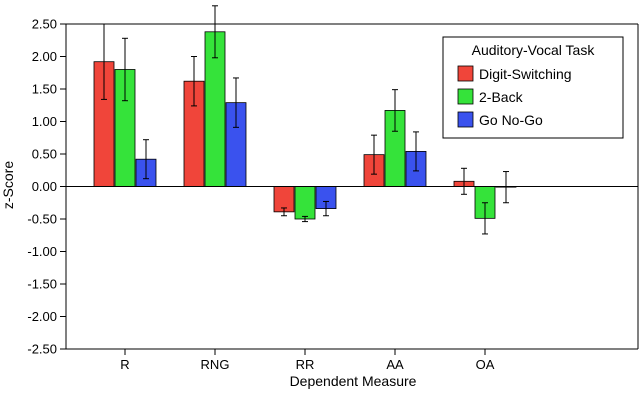 This screenshot has width=640, height=394. I want to click on x-tick-label: OA, so click(485, 364).